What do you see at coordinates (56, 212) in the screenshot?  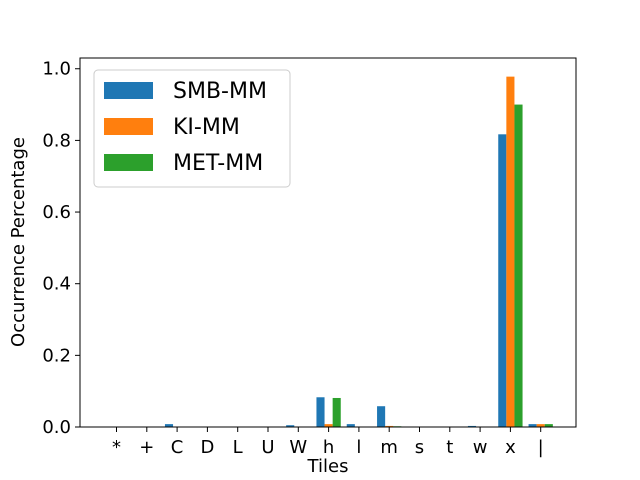 I see `y-tick-label: 0.6` at bounding box center [56, 212].